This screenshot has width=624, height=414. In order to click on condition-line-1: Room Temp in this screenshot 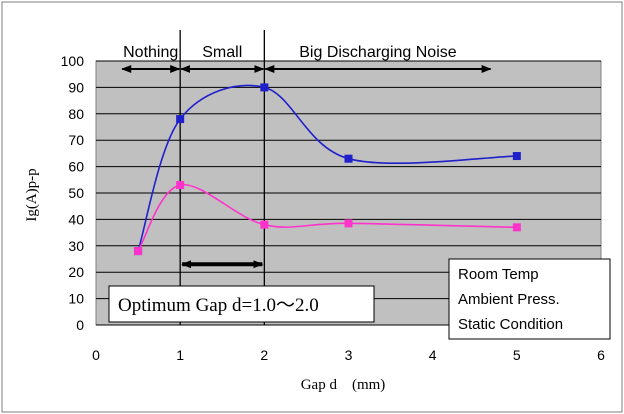, I will do `click(498, 274)`.